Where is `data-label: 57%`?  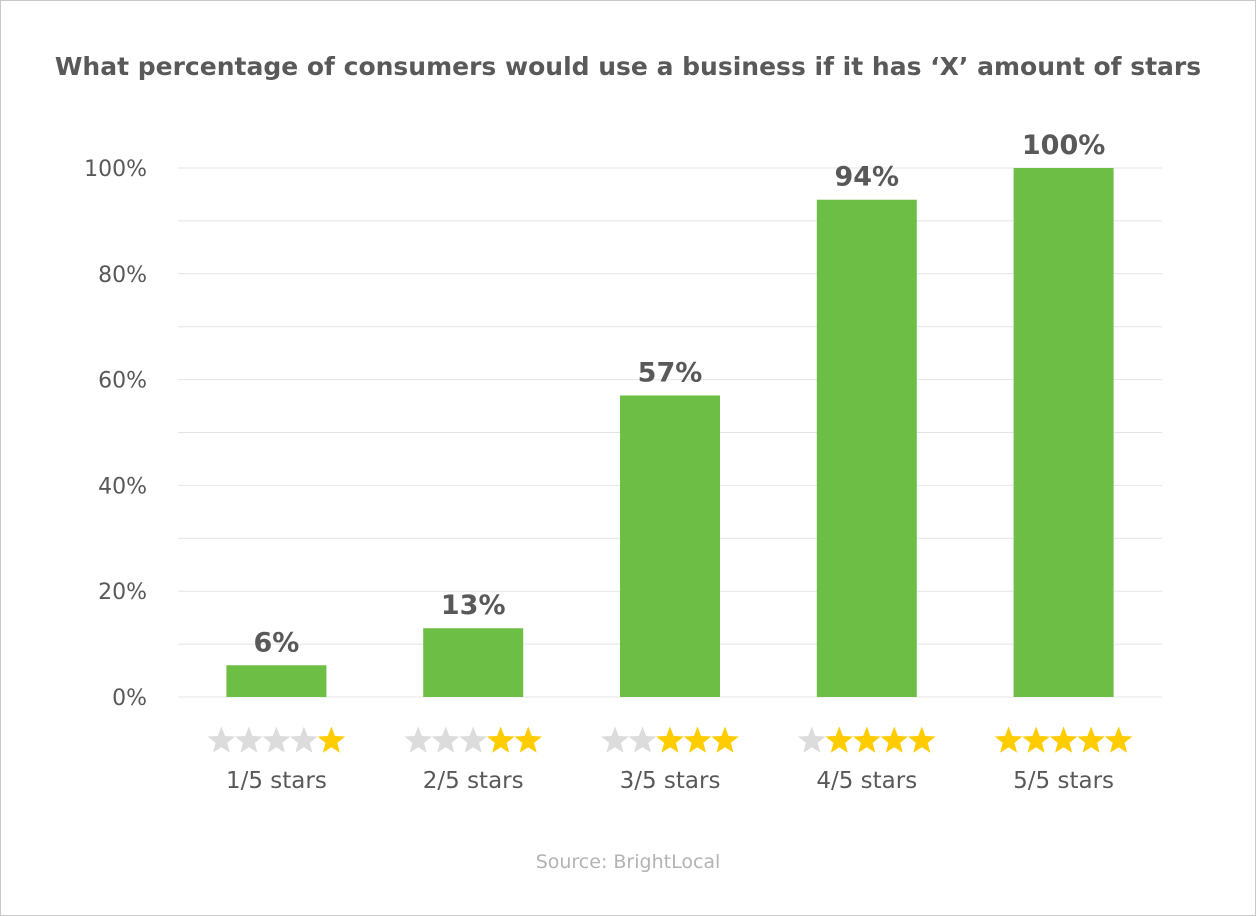 data-label: 57% is located at coordinates (670, 372).